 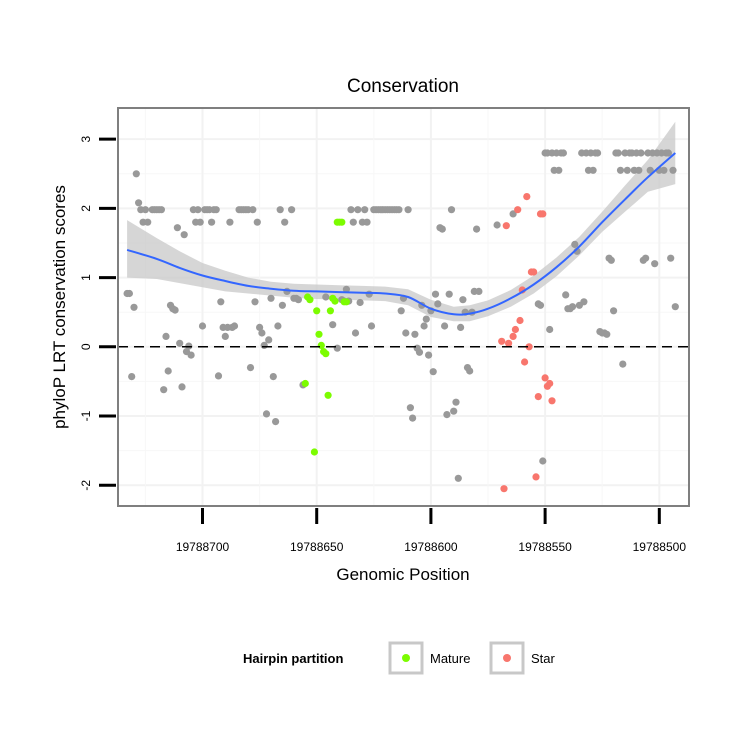 What do you see at coordinates (293, 658) in the screenshot?
I see `legend-title: Hairpin partition` at bounding box center [293, 658].